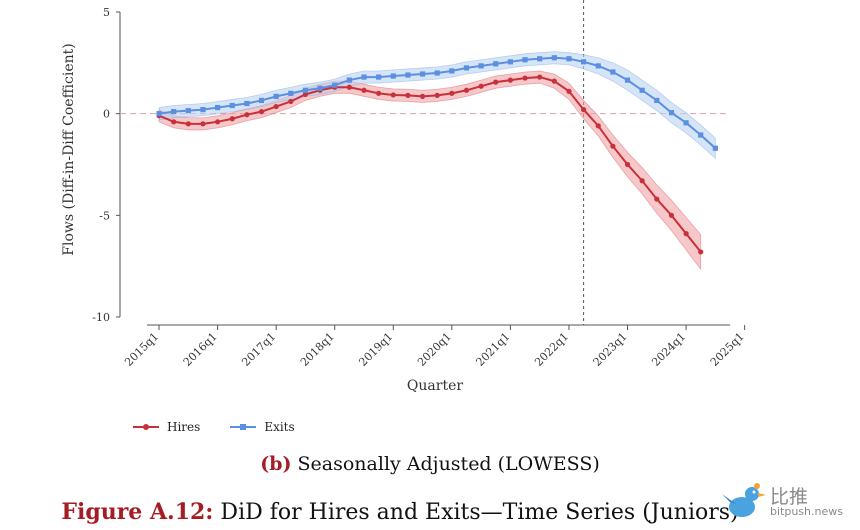 The image size is (860, 530). I want to click on y-tick-label: -10, so click(101, 317).